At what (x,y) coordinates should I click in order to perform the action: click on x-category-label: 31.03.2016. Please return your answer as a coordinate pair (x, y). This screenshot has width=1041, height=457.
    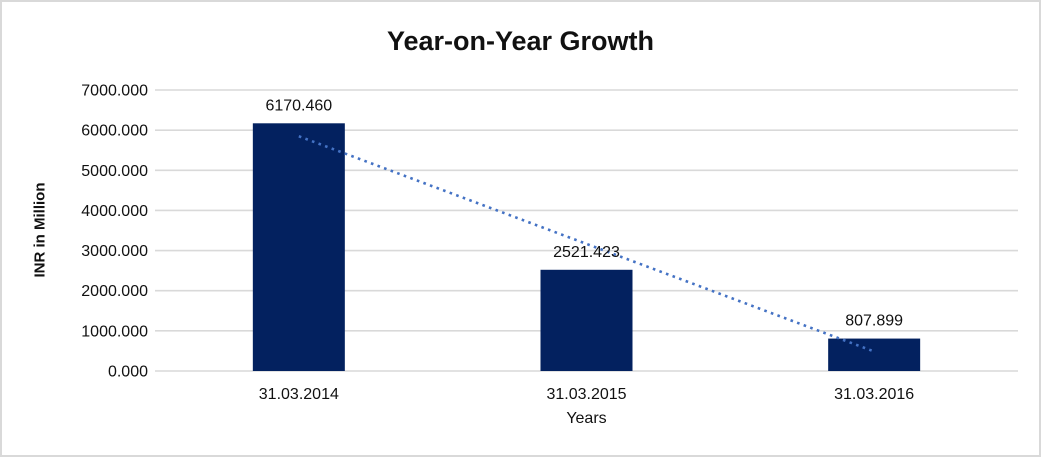
    Looking at the image, I should click on (874, 394).